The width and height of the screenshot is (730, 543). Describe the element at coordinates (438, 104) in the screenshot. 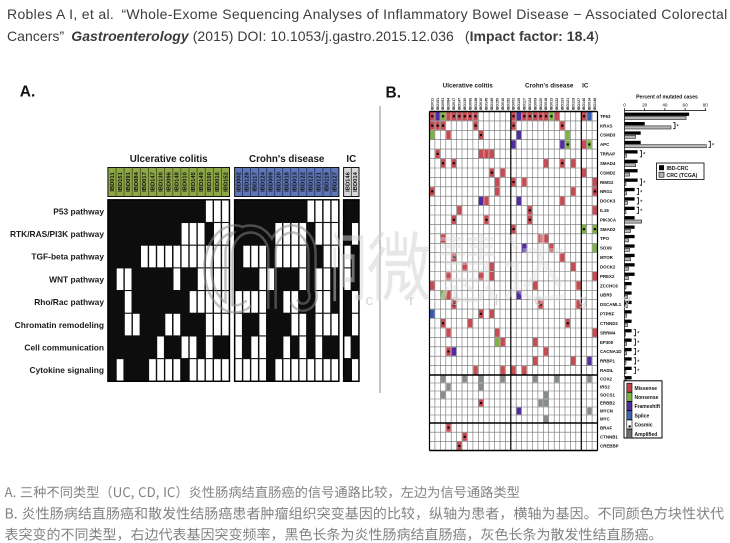

I see `svg-text: IBD151` at that location.